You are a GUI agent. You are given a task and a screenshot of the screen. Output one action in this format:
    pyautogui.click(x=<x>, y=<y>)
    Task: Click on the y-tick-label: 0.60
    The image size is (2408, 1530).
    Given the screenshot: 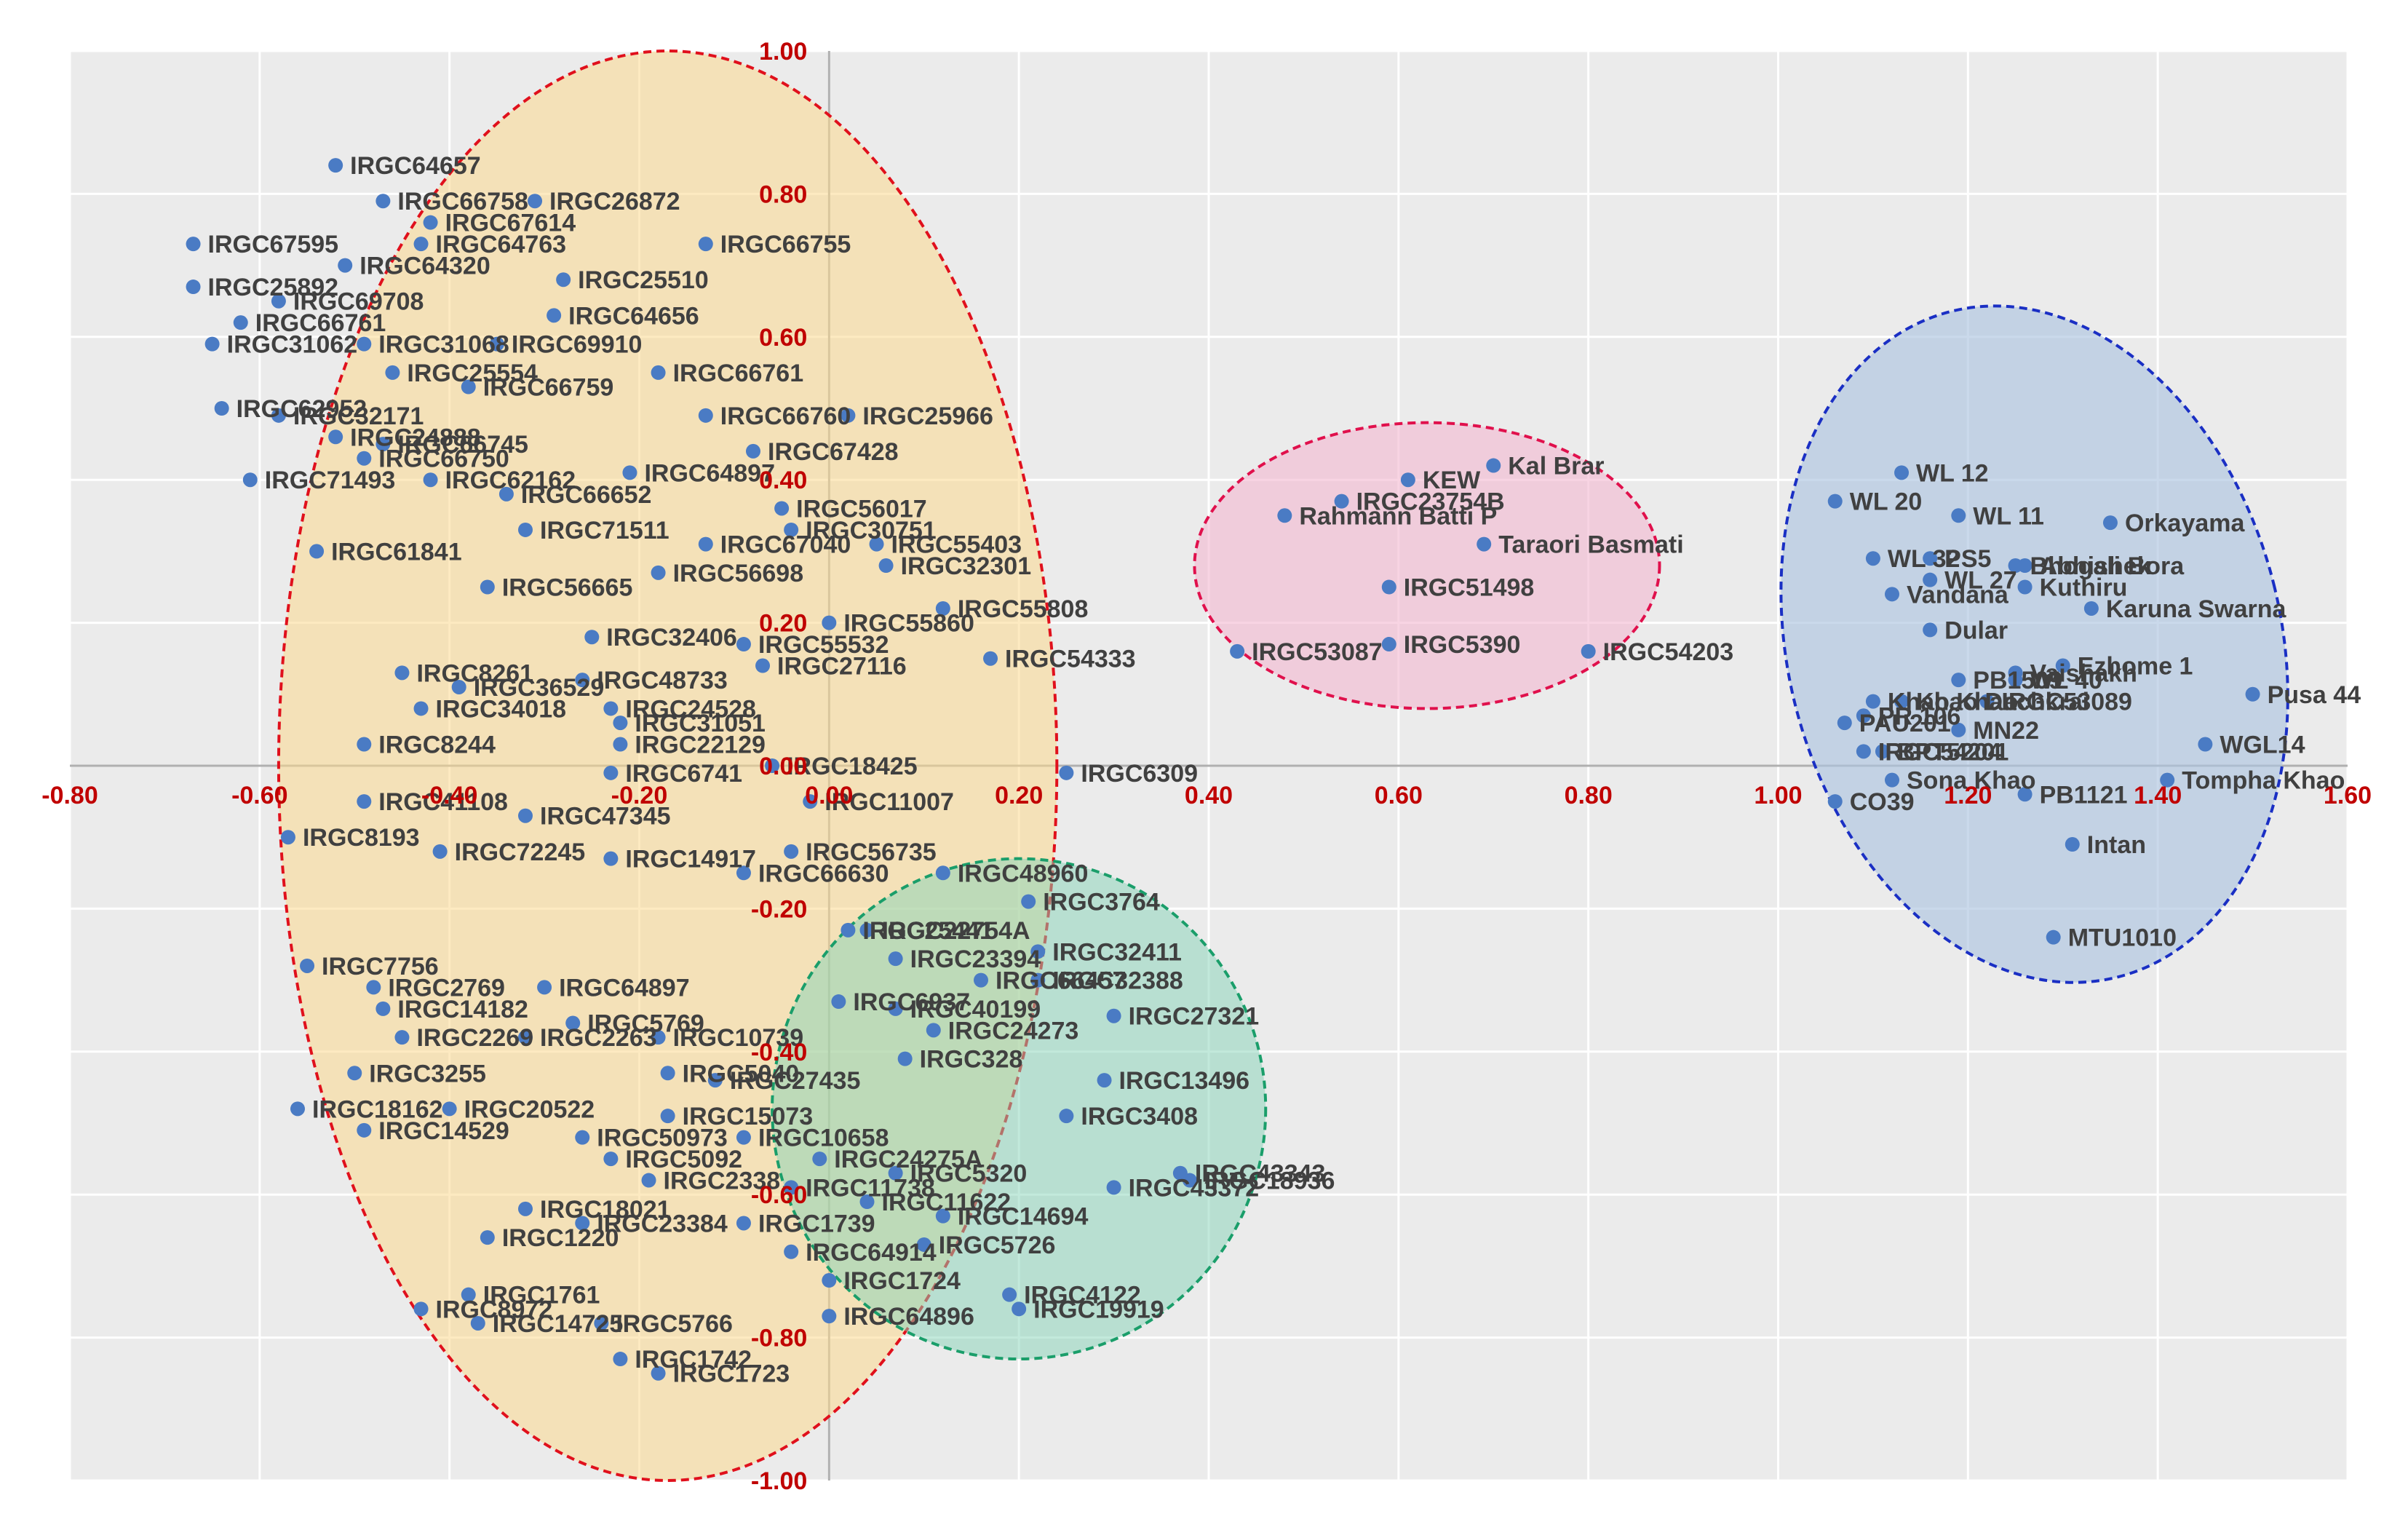 What is the action you would take?
    pyautogui.click(x=783, y=338)
    